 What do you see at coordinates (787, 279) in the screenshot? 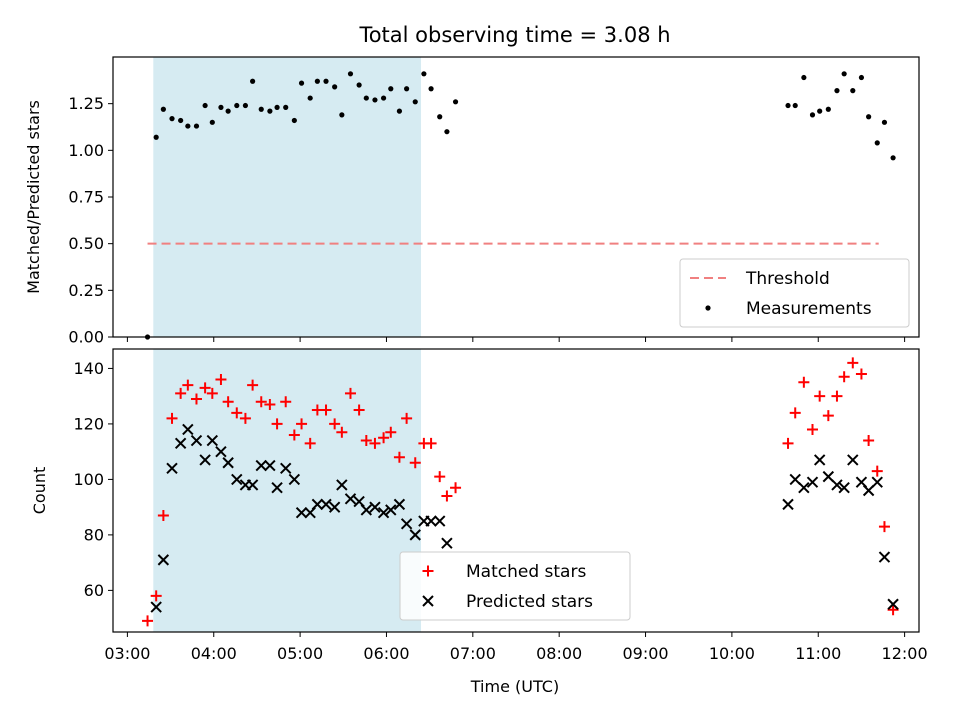
I see `legend-label: Threshold` at bounding box center [787, 279].